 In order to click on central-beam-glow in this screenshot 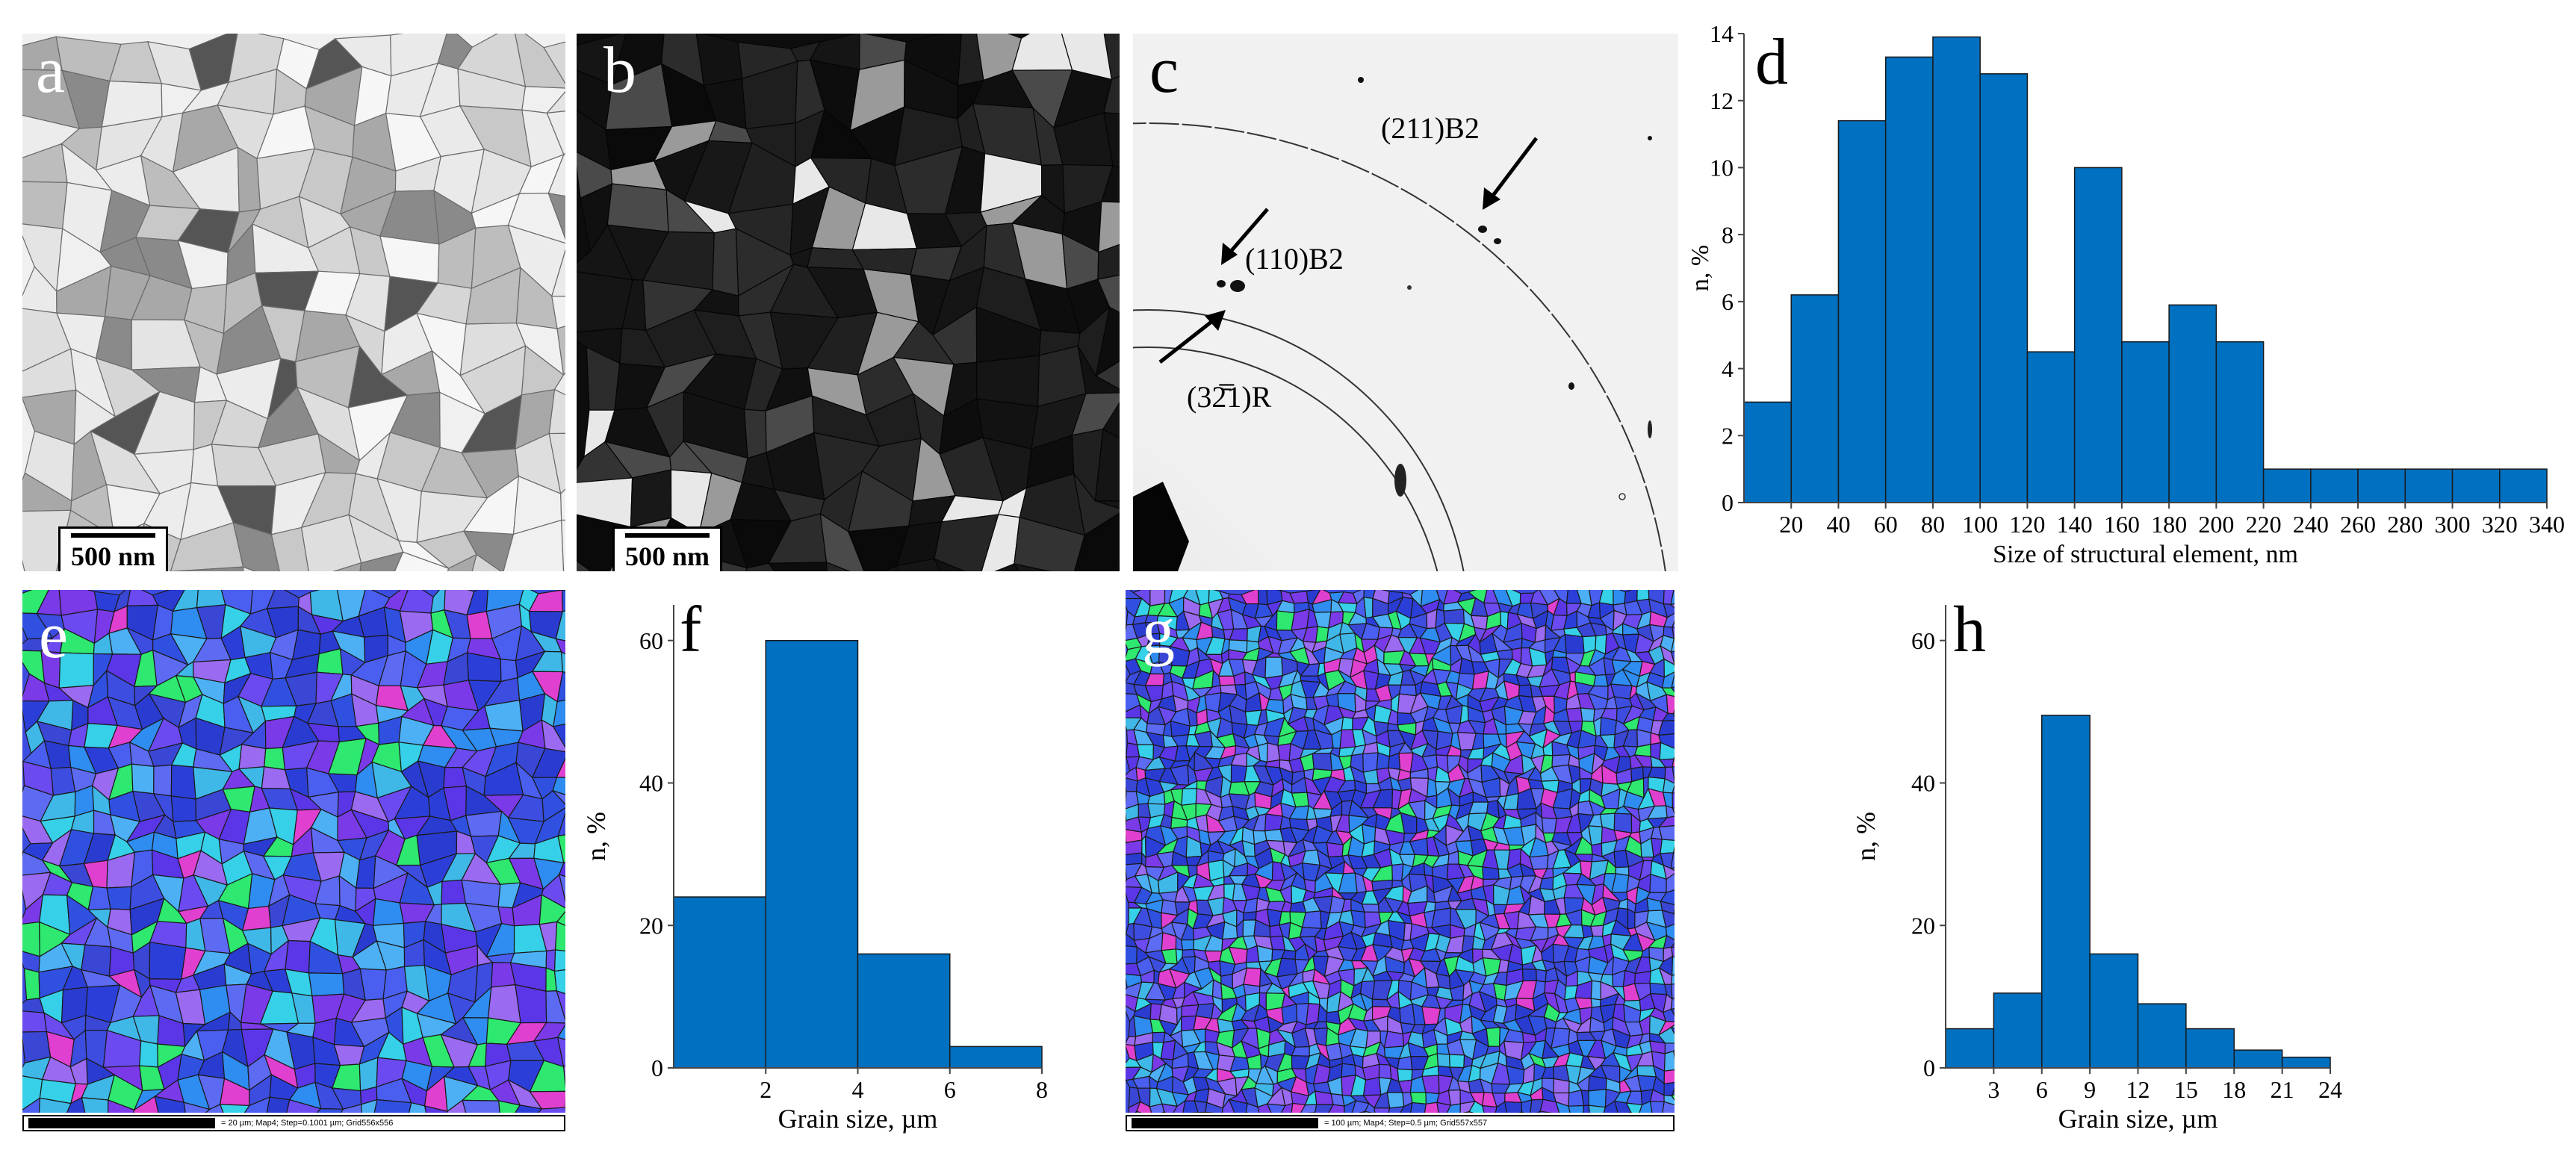, I will do `click(1301, 422)`.